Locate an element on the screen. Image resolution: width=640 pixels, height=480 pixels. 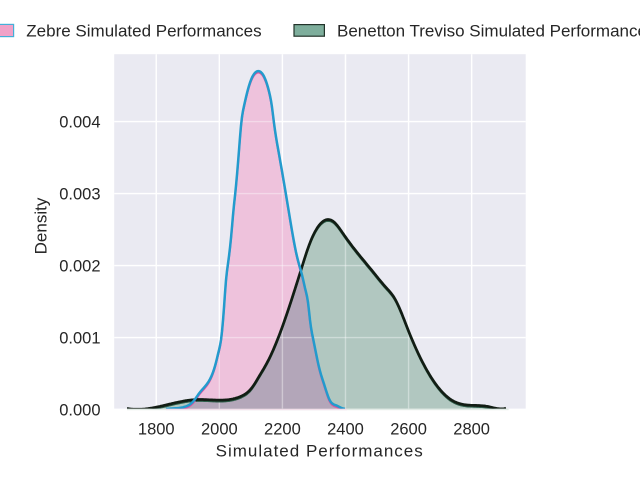
svg-text: 0.004 is located at coordinates (79, 122).